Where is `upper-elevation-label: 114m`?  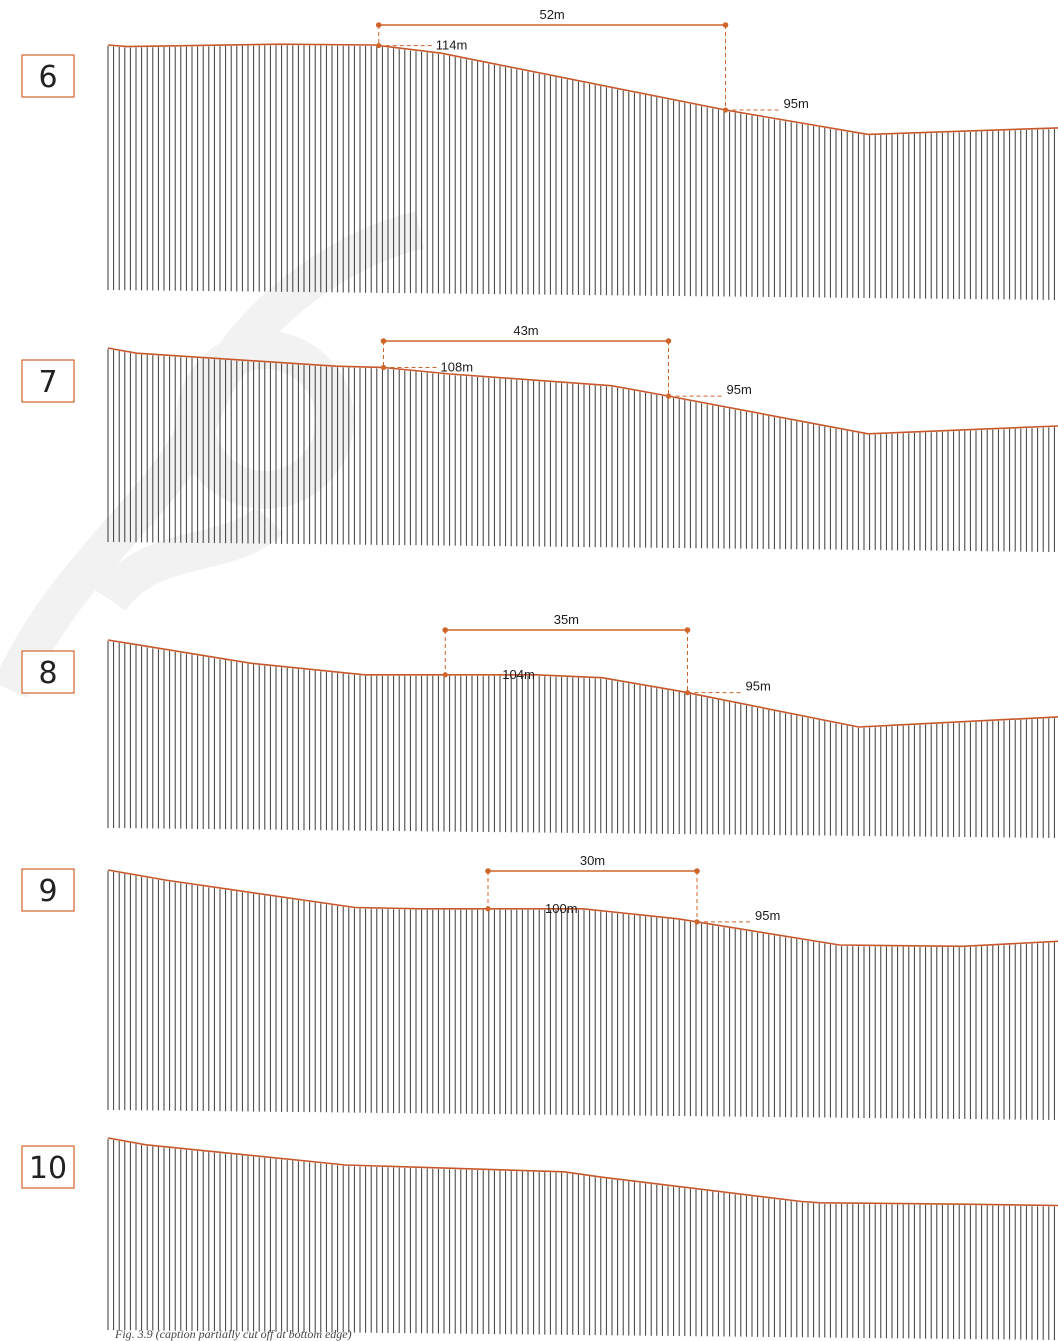
upper-elevation-label: 114m is located at coordinates (452, 45).